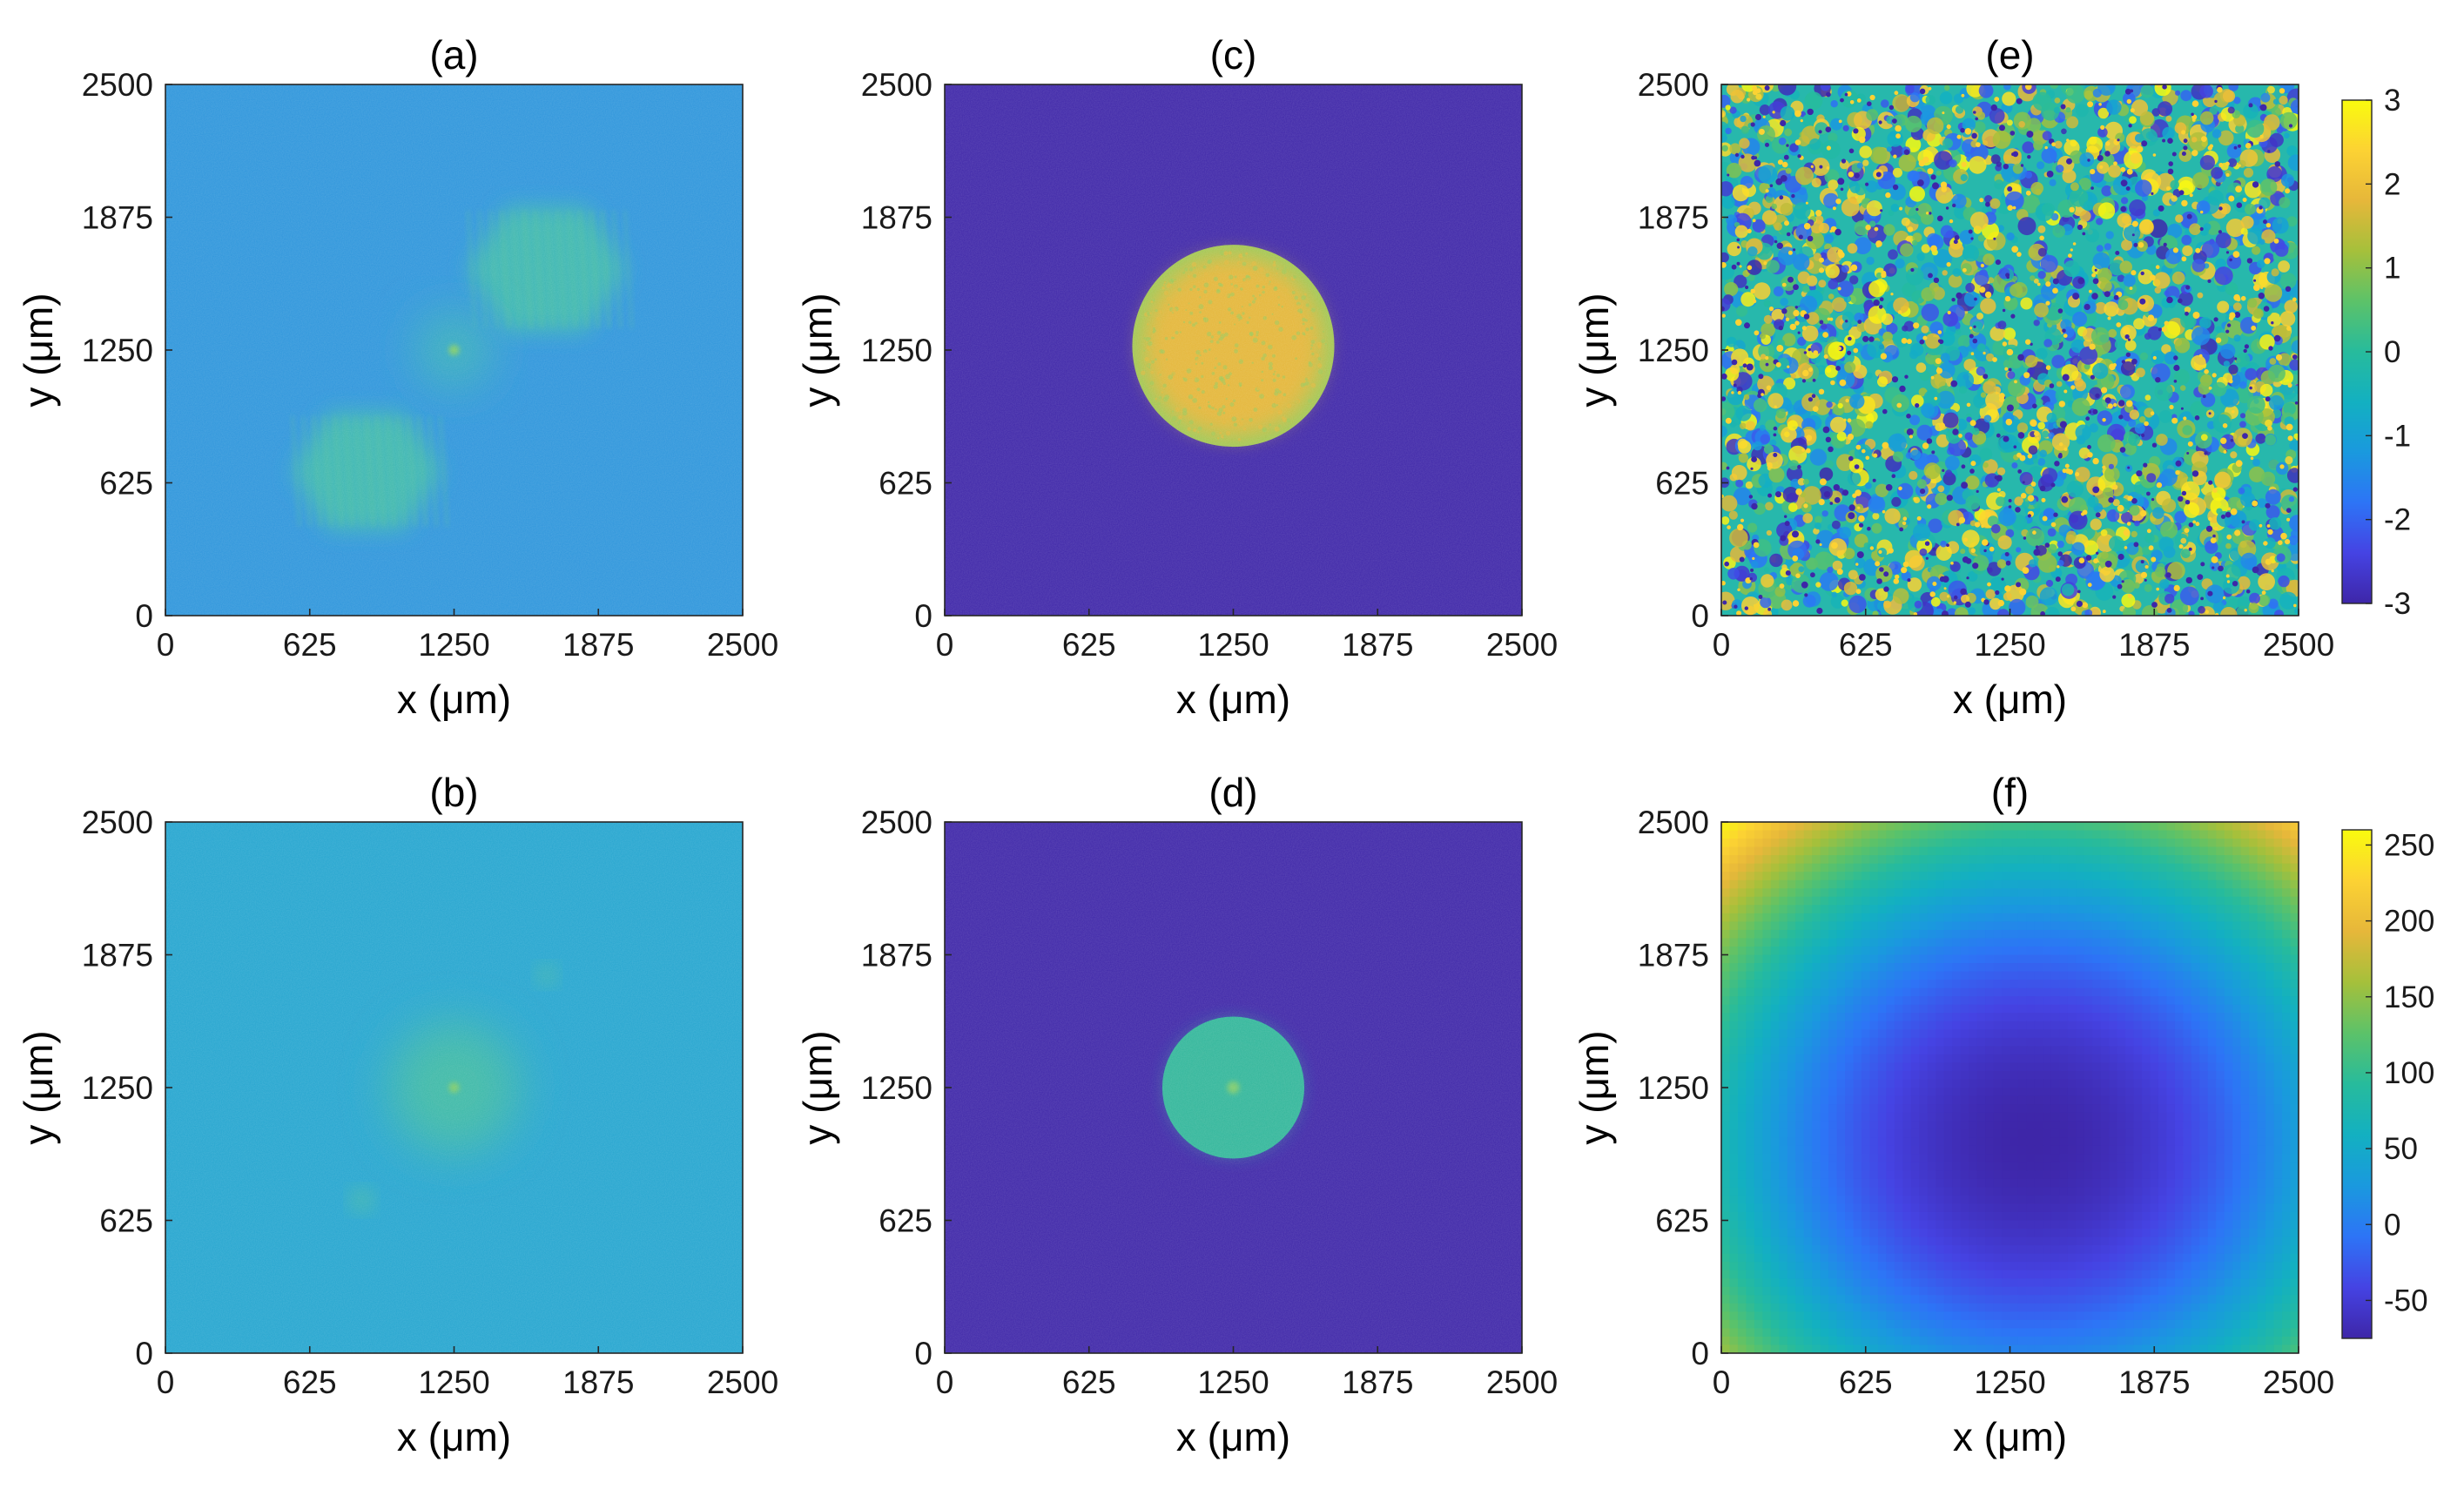  Describe the element at coordinates (2392, 269) in the screenshot. I see `colorbar-tick-label: 1` at that location.